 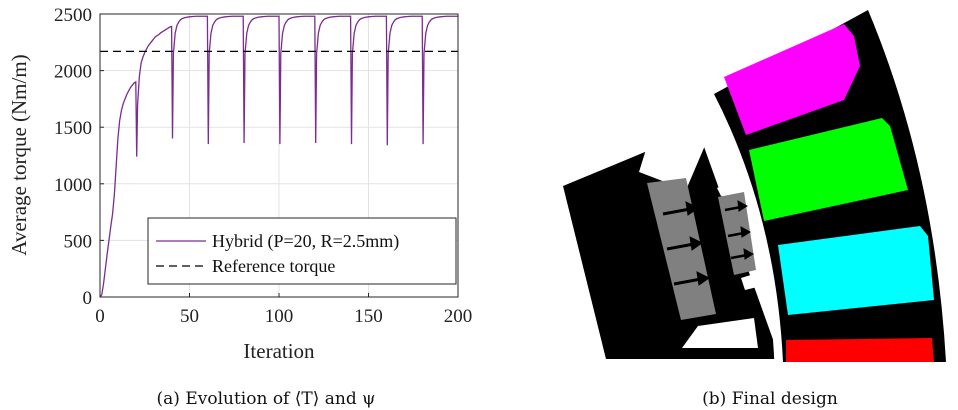 I want to click on x-axis-label: Iteration, so click(x=279, y=351).